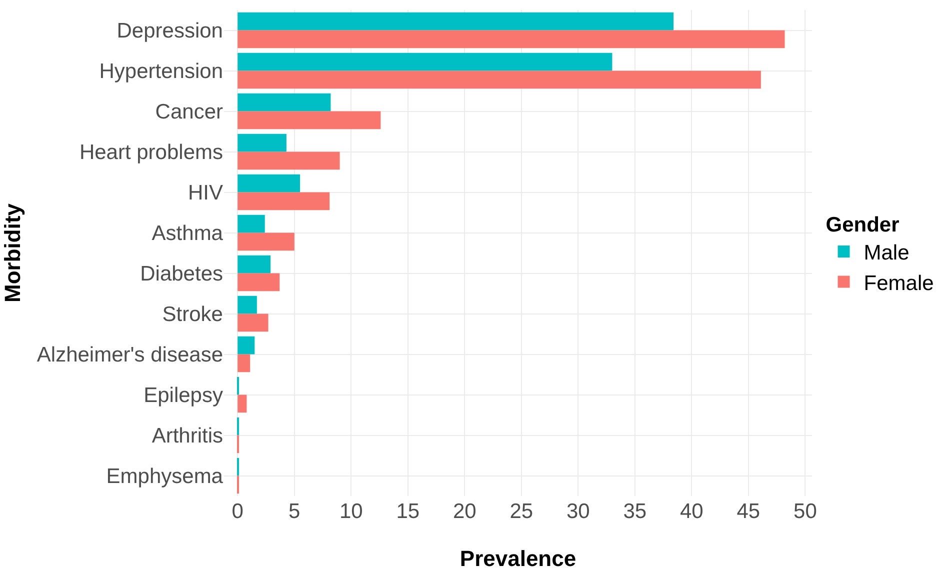 This screenshot has width=950, height=571. What do you see at coordinates (189, 112) in the screenshot?
I see `y-tick-label: Cancer` at bounding box center [189, 112].